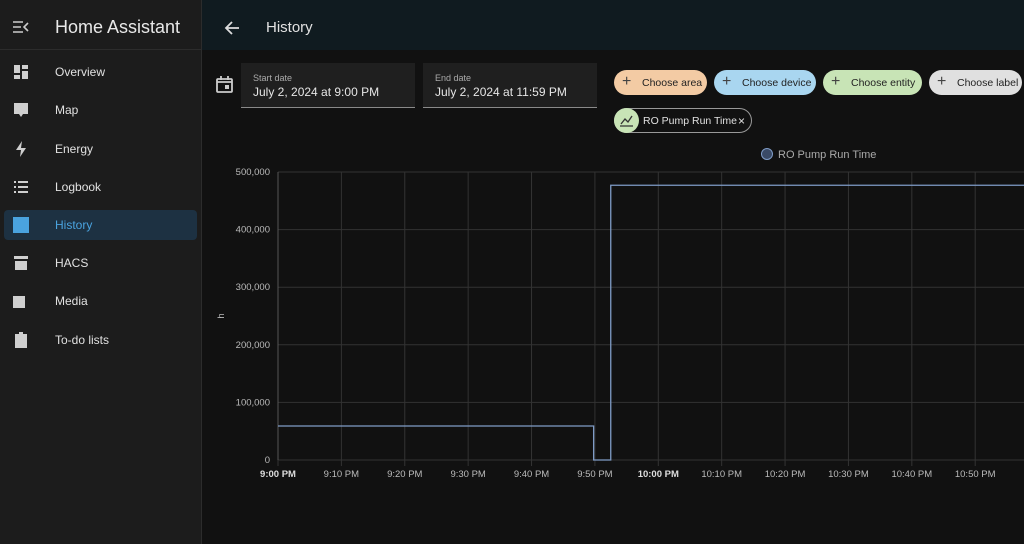 This screenshot has width=1024, height=544. I want to click on filter-chip: + Choose device, so click(765, 82).